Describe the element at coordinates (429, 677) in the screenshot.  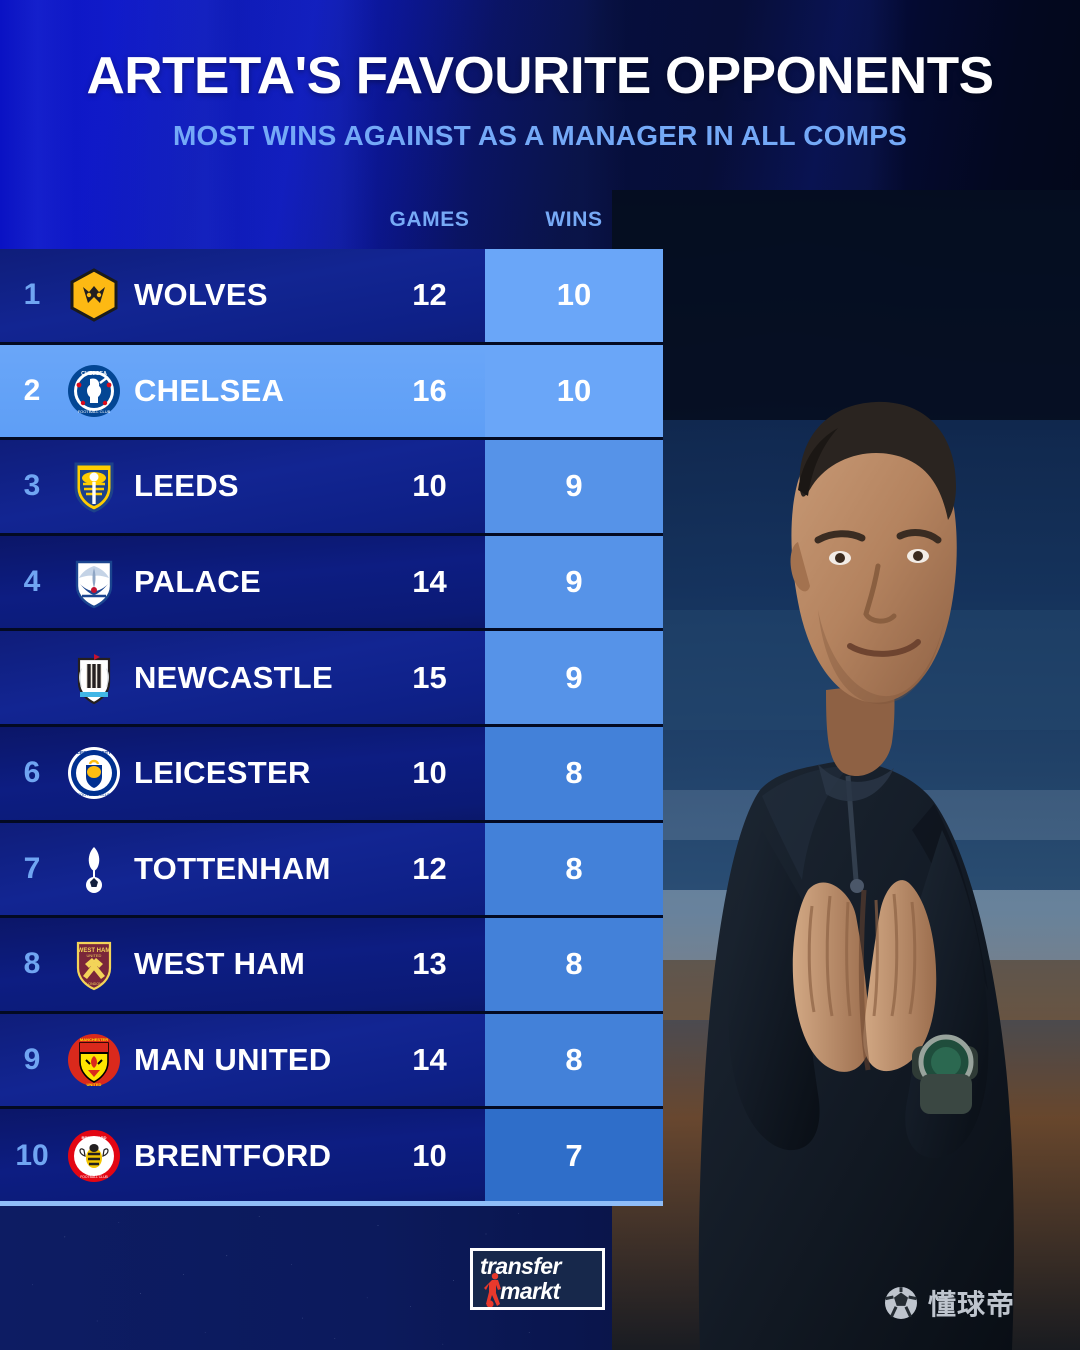
I see `row-games-value: 15` at that location.